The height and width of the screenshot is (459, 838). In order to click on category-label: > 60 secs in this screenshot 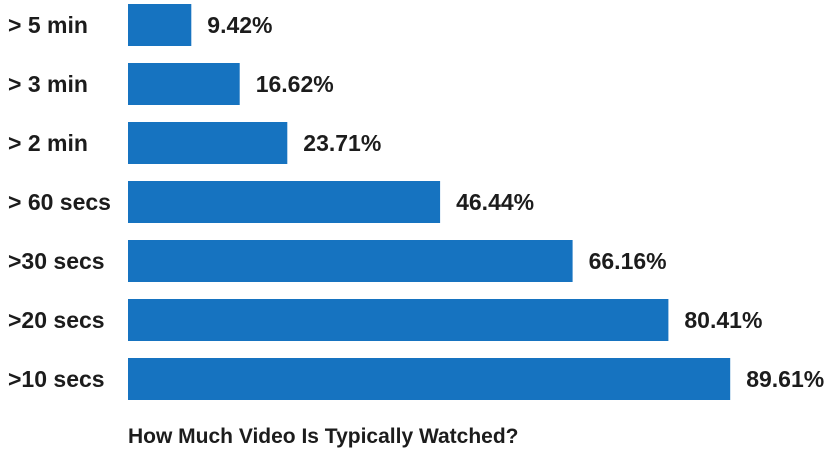, I will do `click(59, 202)`.